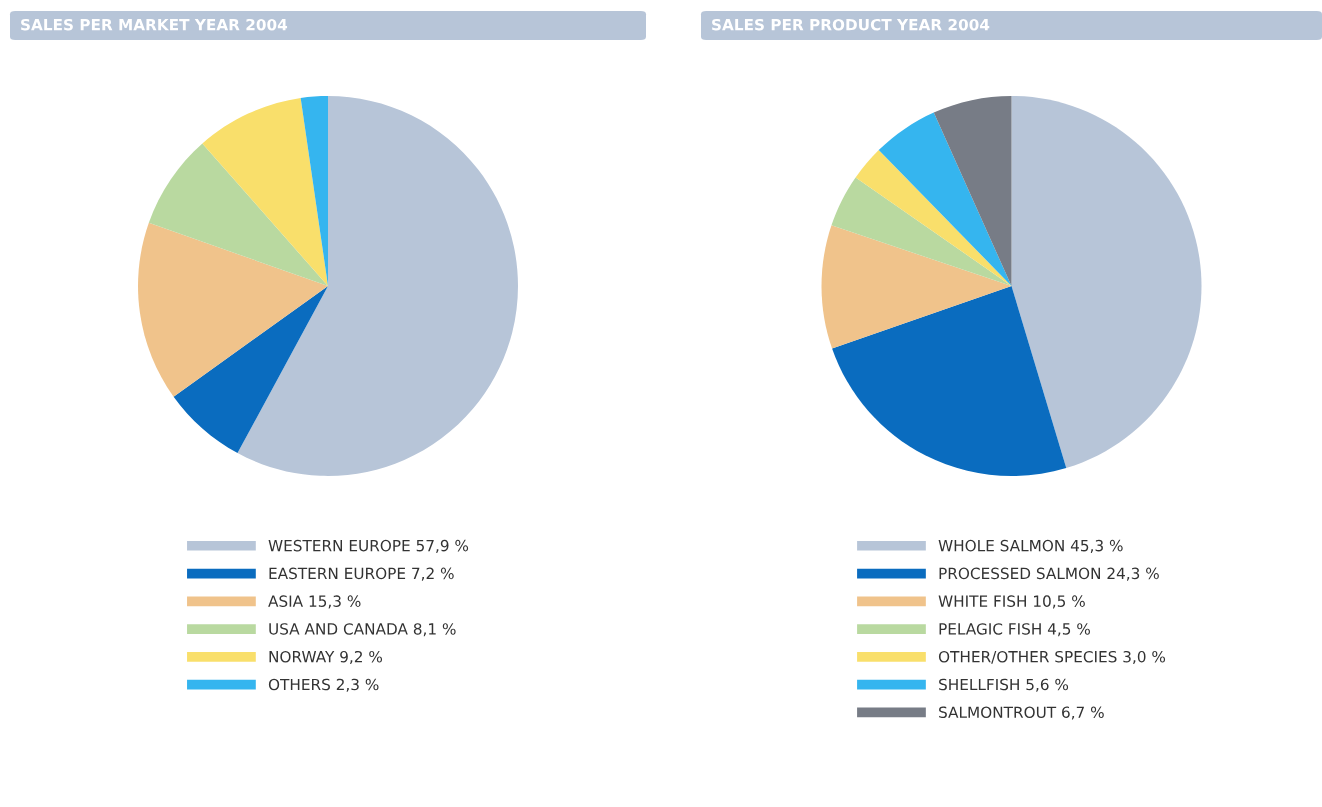  Describe the element at coordinates (368, 546) in the screenshot. I see `legend-label: WESTERN EUROPE 57,9 %` at that location.